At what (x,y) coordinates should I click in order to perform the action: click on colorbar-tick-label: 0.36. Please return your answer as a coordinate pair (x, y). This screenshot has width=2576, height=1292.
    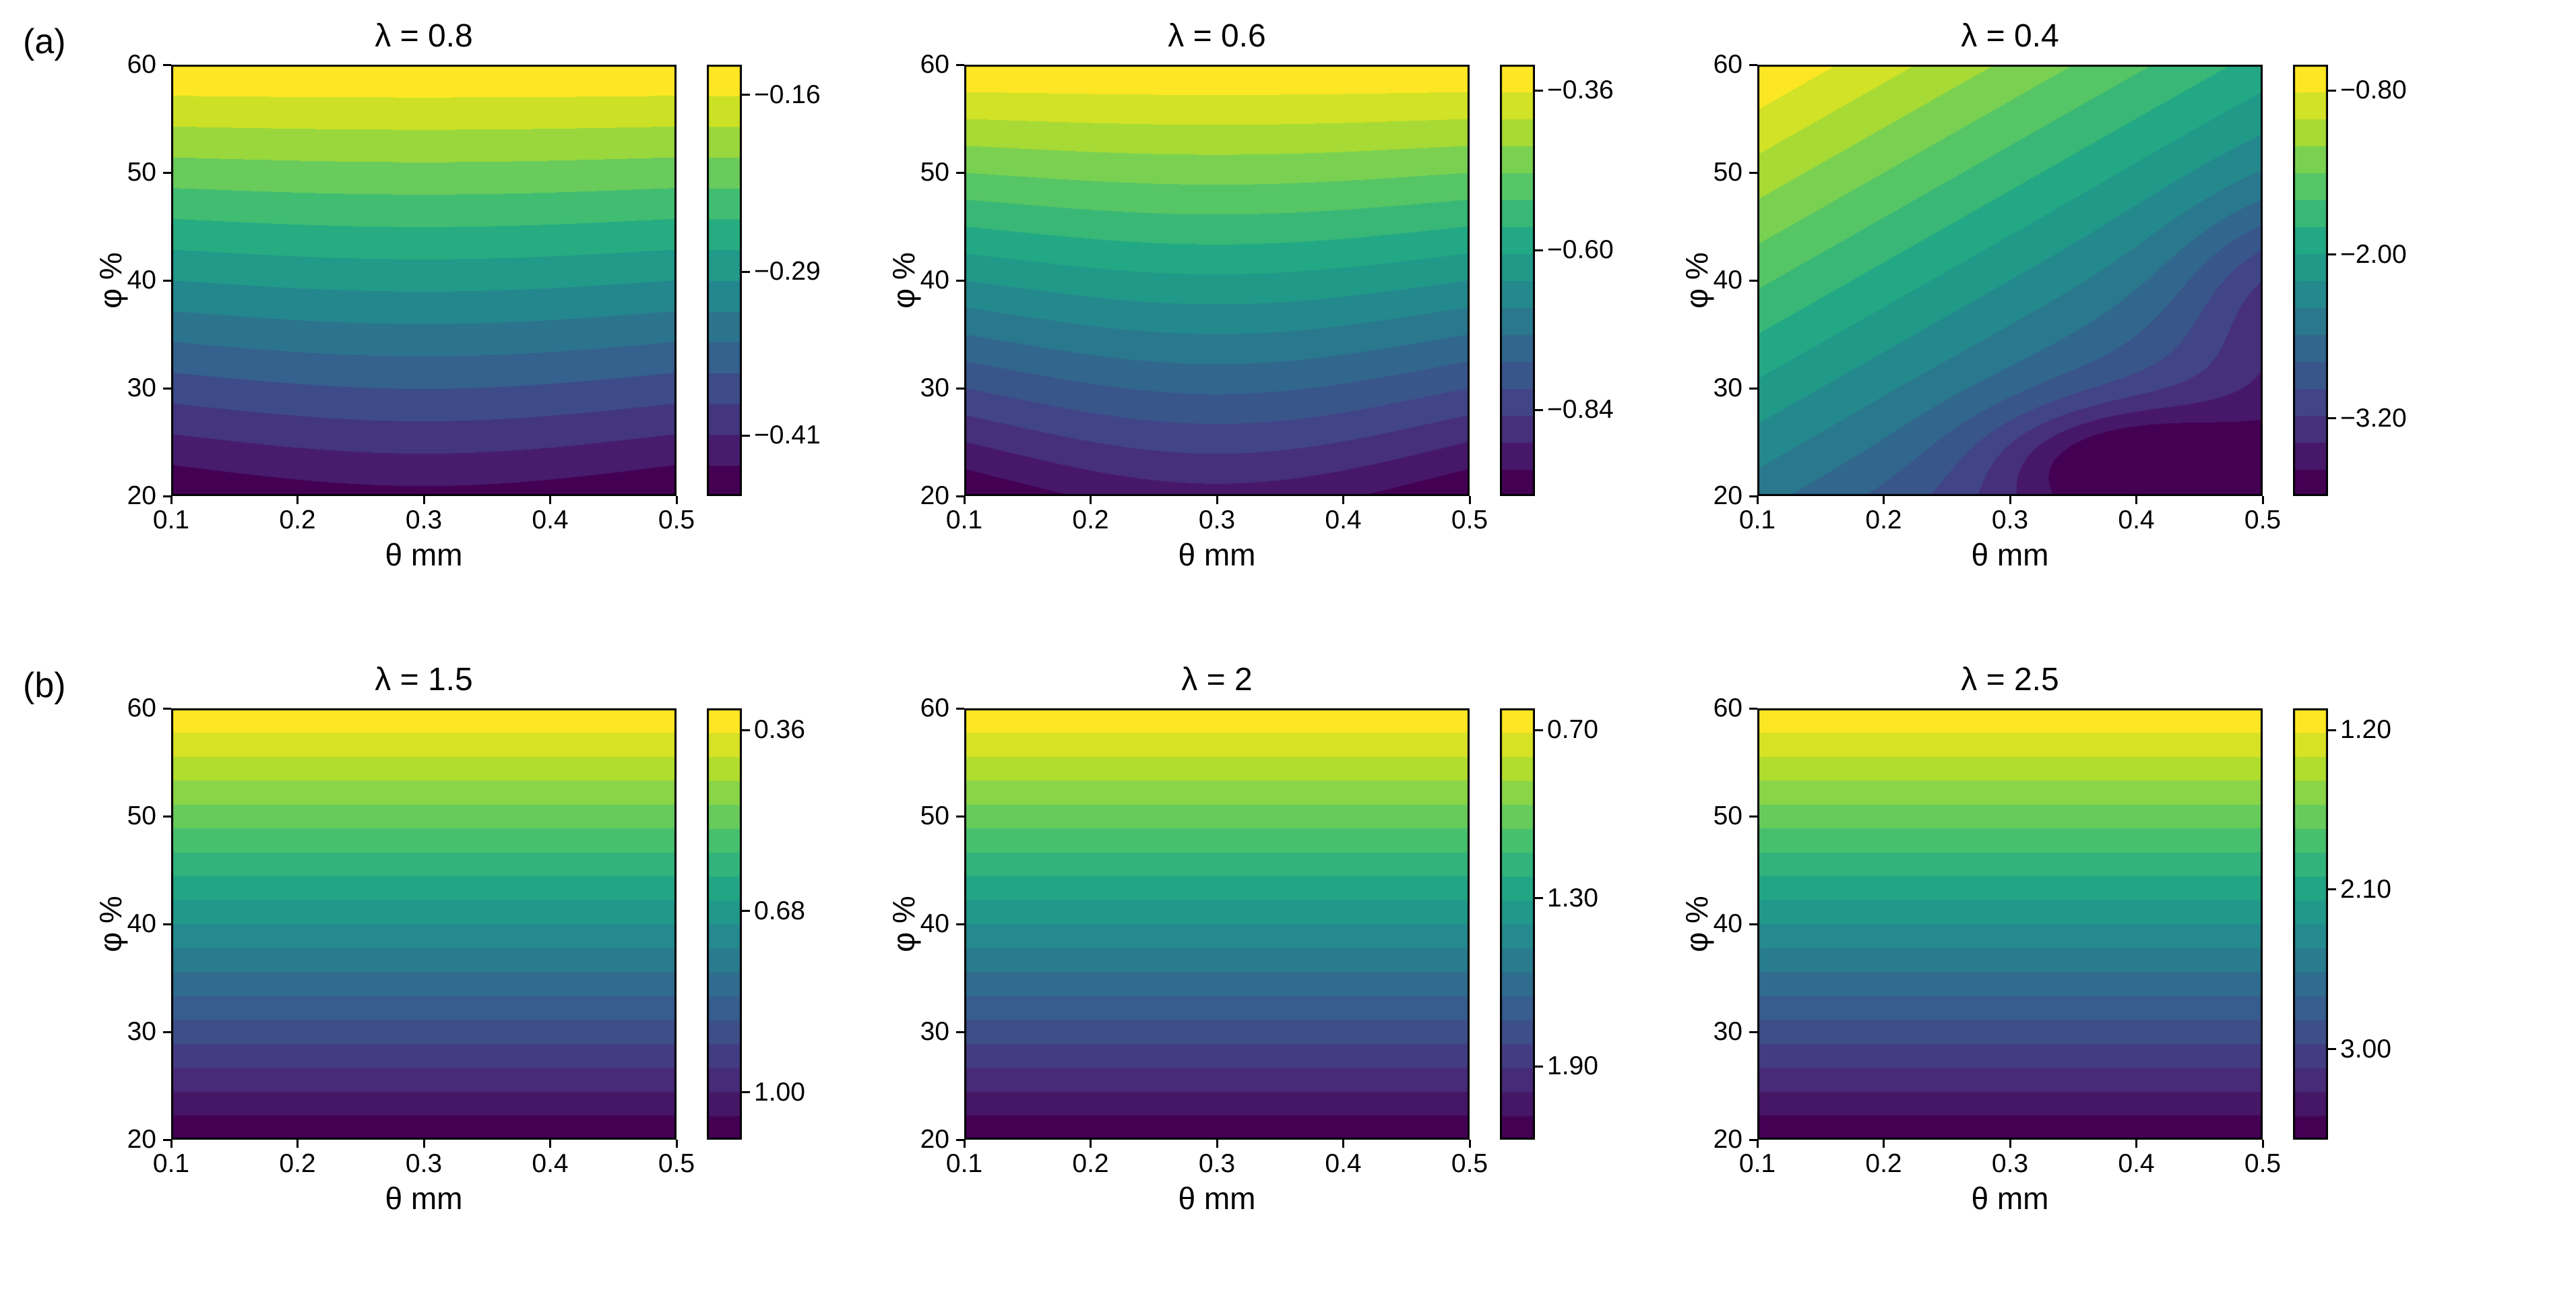
    Looking at the image, I should click on (779, 730).